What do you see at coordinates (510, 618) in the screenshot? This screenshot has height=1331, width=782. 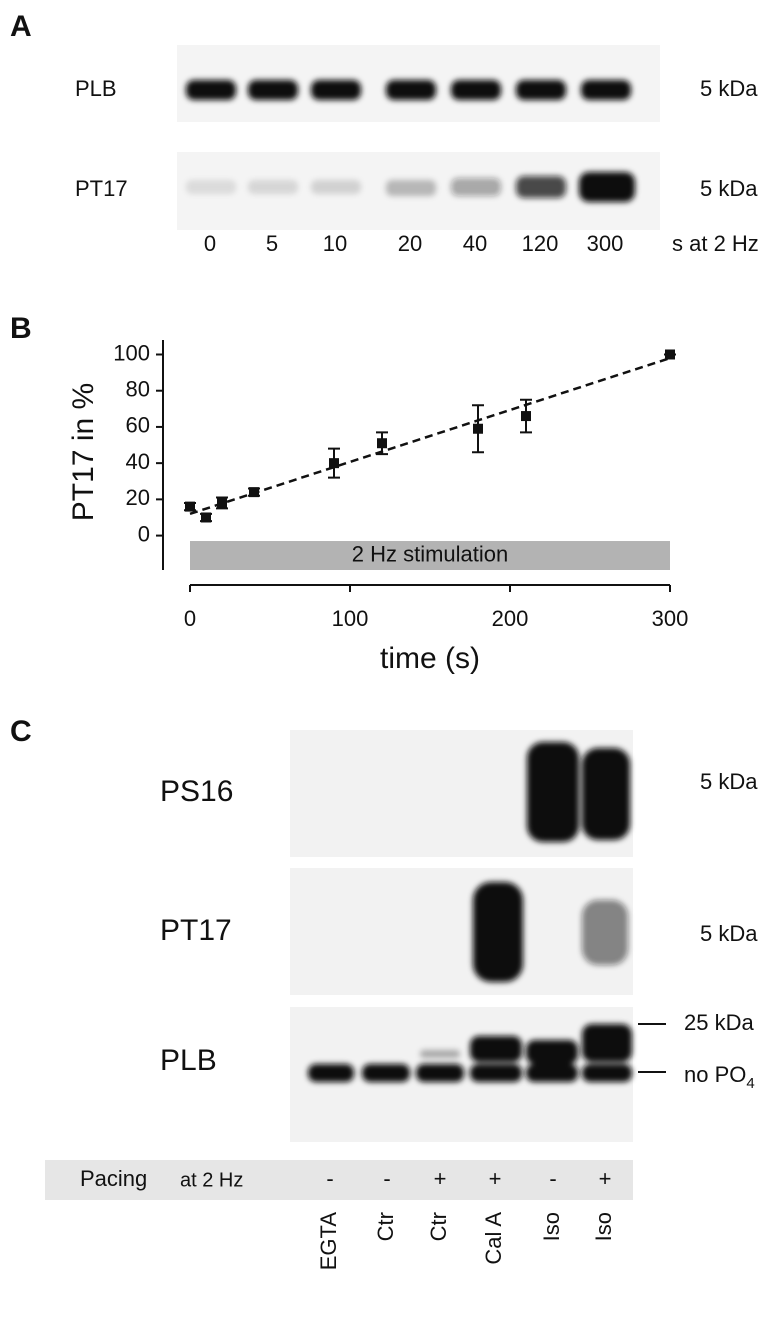 I see `x-tick-label: 200` at bounding box center [510, 618].